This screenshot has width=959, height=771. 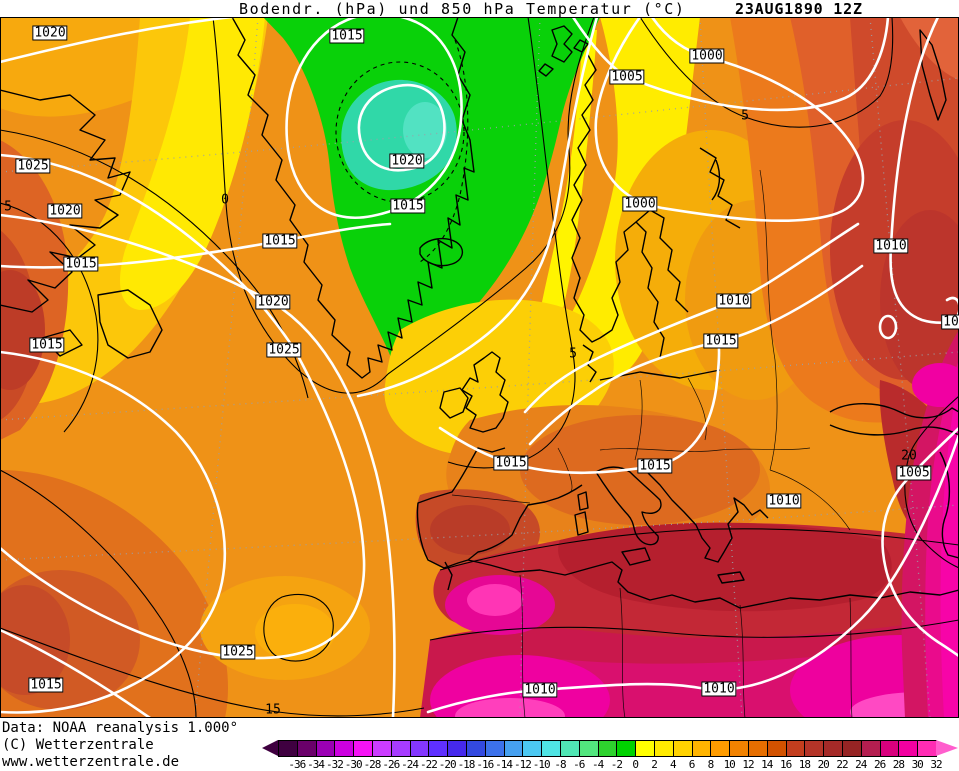 I want to click on colorbar-left-arrow, so click(x=270, y=748).